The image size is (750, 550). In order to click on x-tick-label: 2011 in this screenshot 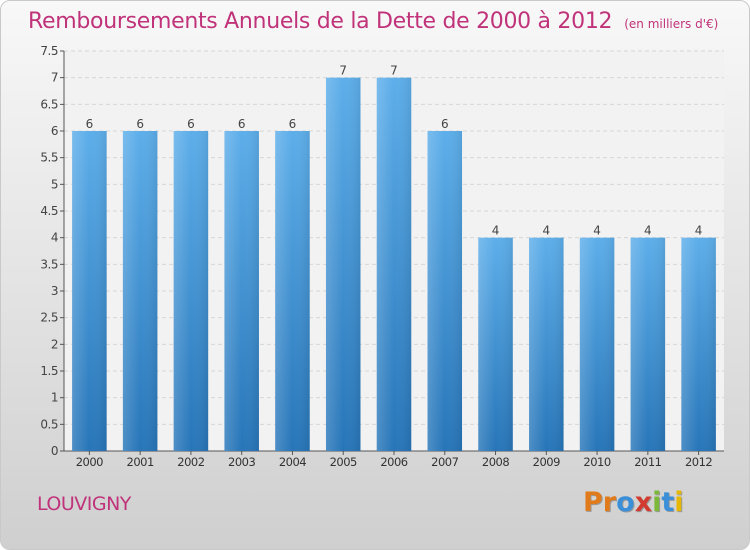, I will do `click(647, 462)`.